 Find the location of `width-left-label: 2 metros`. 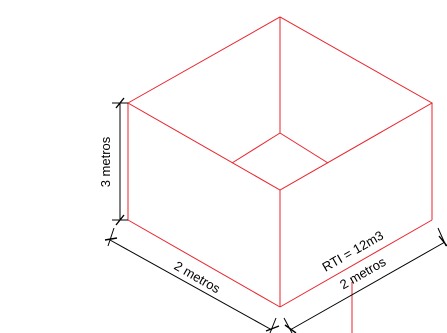

width-left-label: 2 metros is located at coordinates (198, 277).